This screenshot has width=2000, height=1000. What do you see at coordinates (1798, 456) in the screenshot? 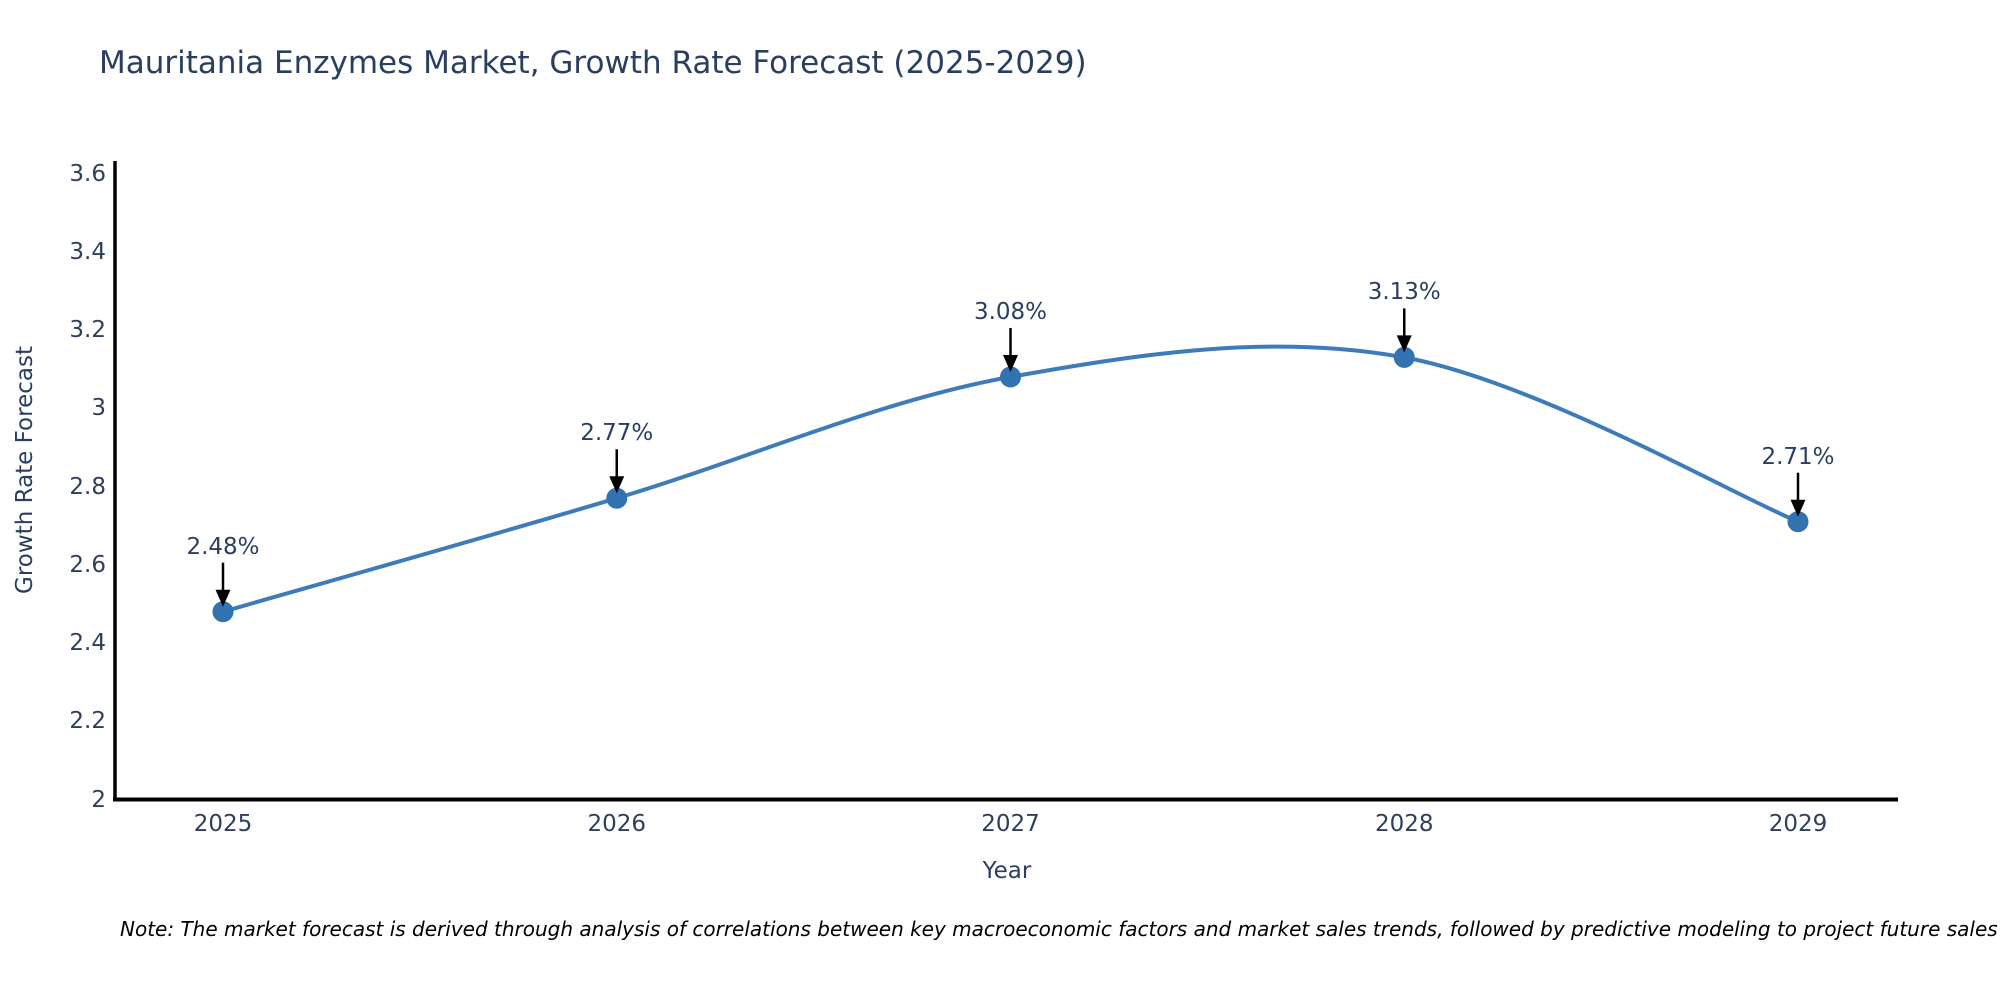
I see `point-annotation: 2.71%` at bounding box center [1798, 456].